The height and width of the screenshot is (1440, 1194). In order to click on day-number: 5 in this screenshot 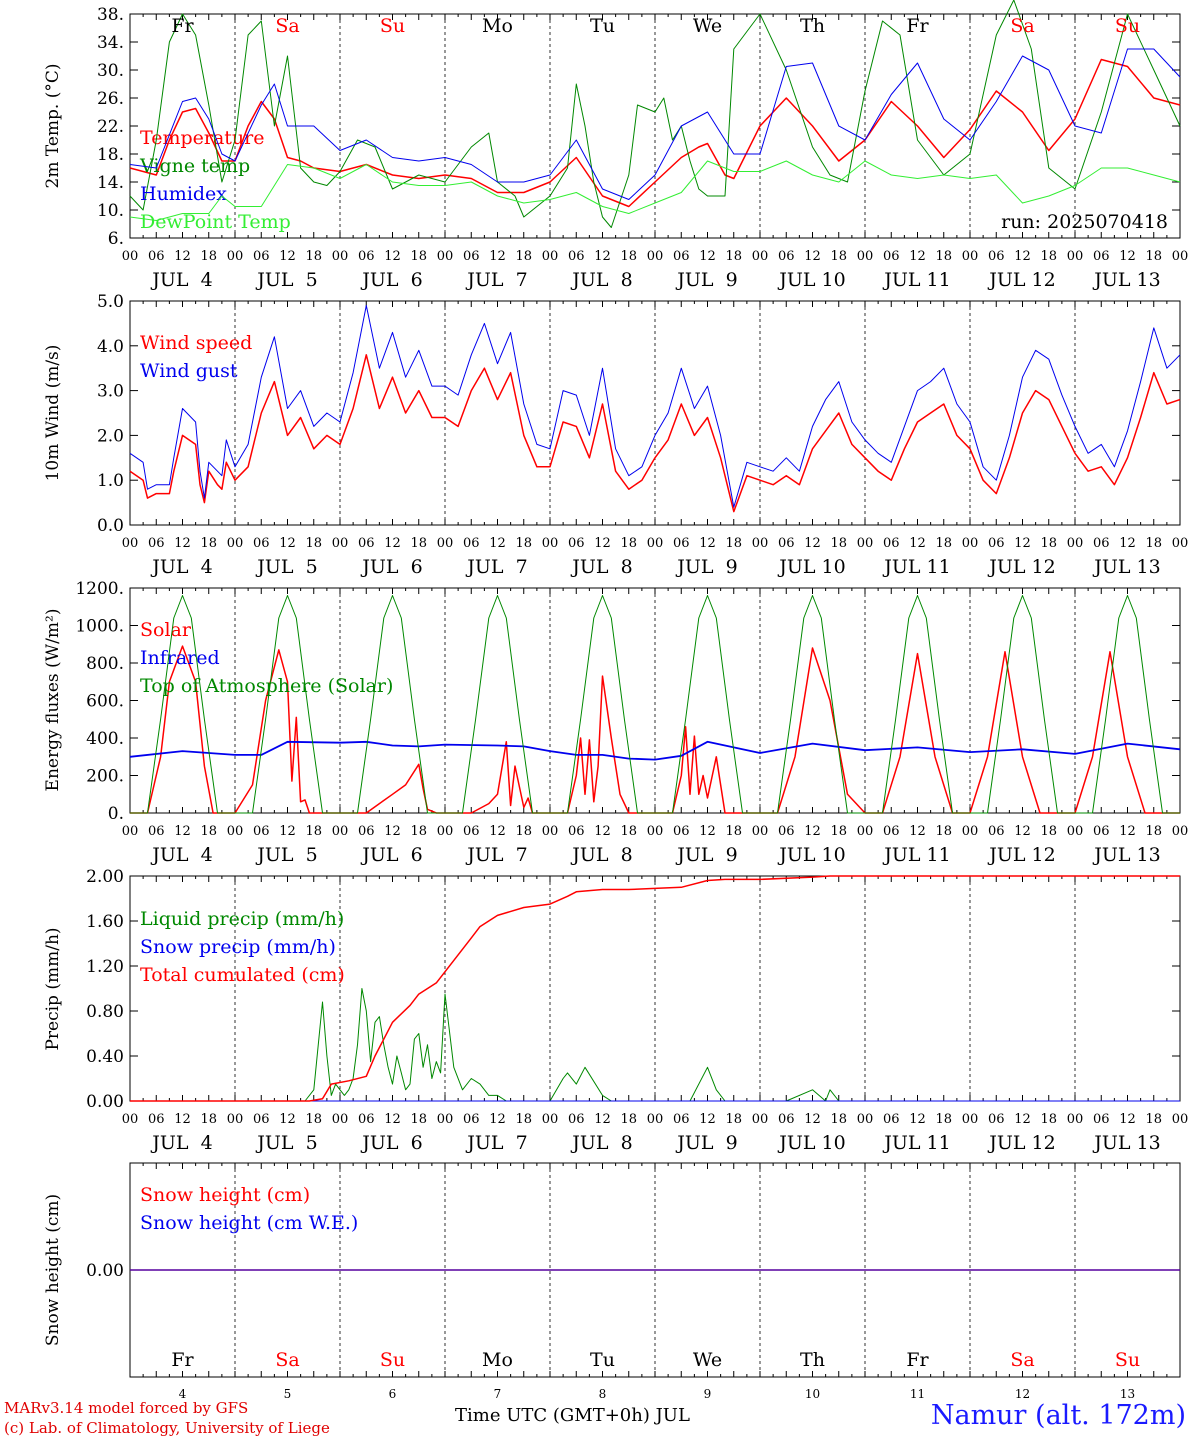, I will do `click(288, 1394)`.